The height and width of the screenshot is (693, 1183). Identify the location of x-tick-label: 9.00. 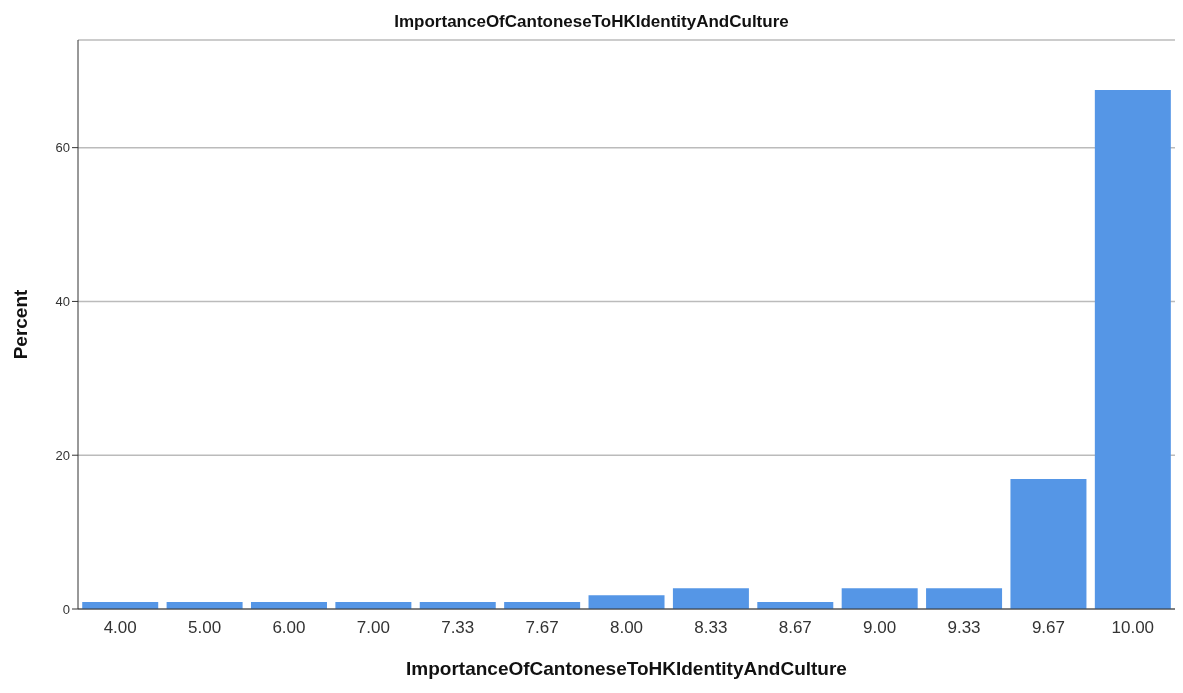
(880, 628).